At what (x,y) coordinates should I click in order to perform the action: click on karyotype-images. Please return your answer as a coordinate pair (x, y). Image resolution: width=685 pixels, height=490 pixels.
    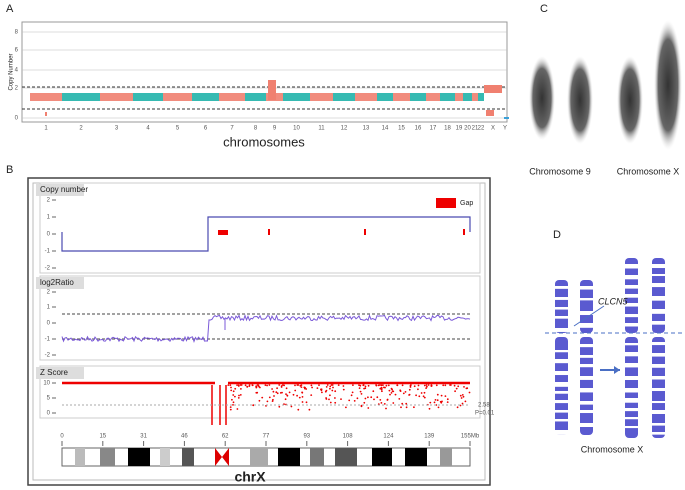
    Looking at the image, I should click on (605, 85).